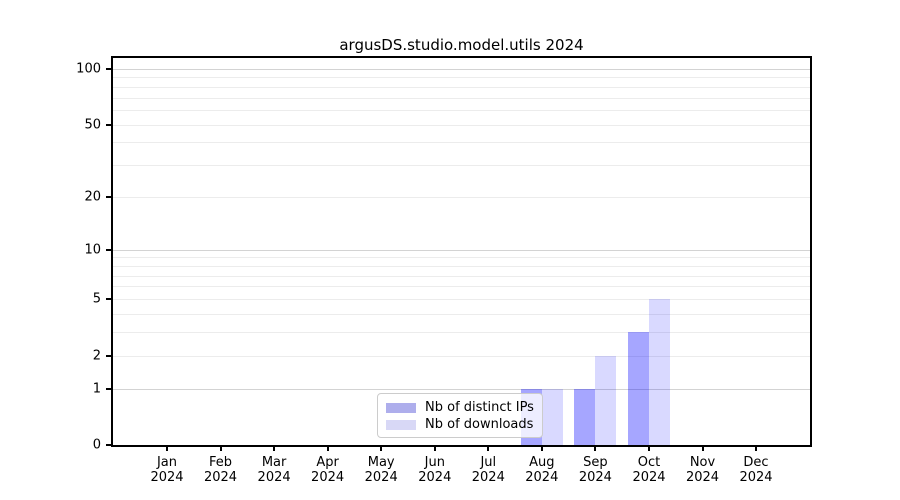  What do you see at coordinates (88, 69) in the screenshot?
I see `y-tick-label: 100` at bounding box center [88, 69].